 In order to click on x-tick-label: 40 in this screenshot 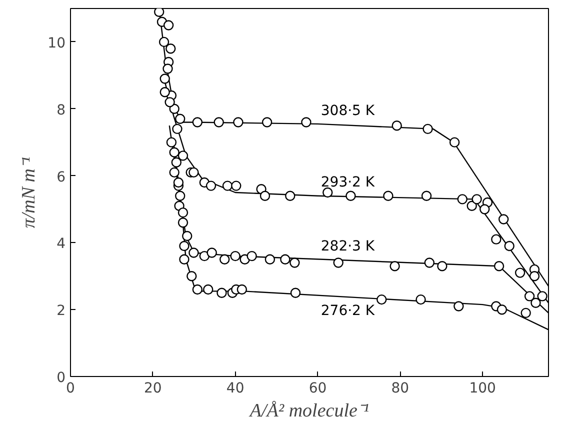, I will do `click(235, 388)`.